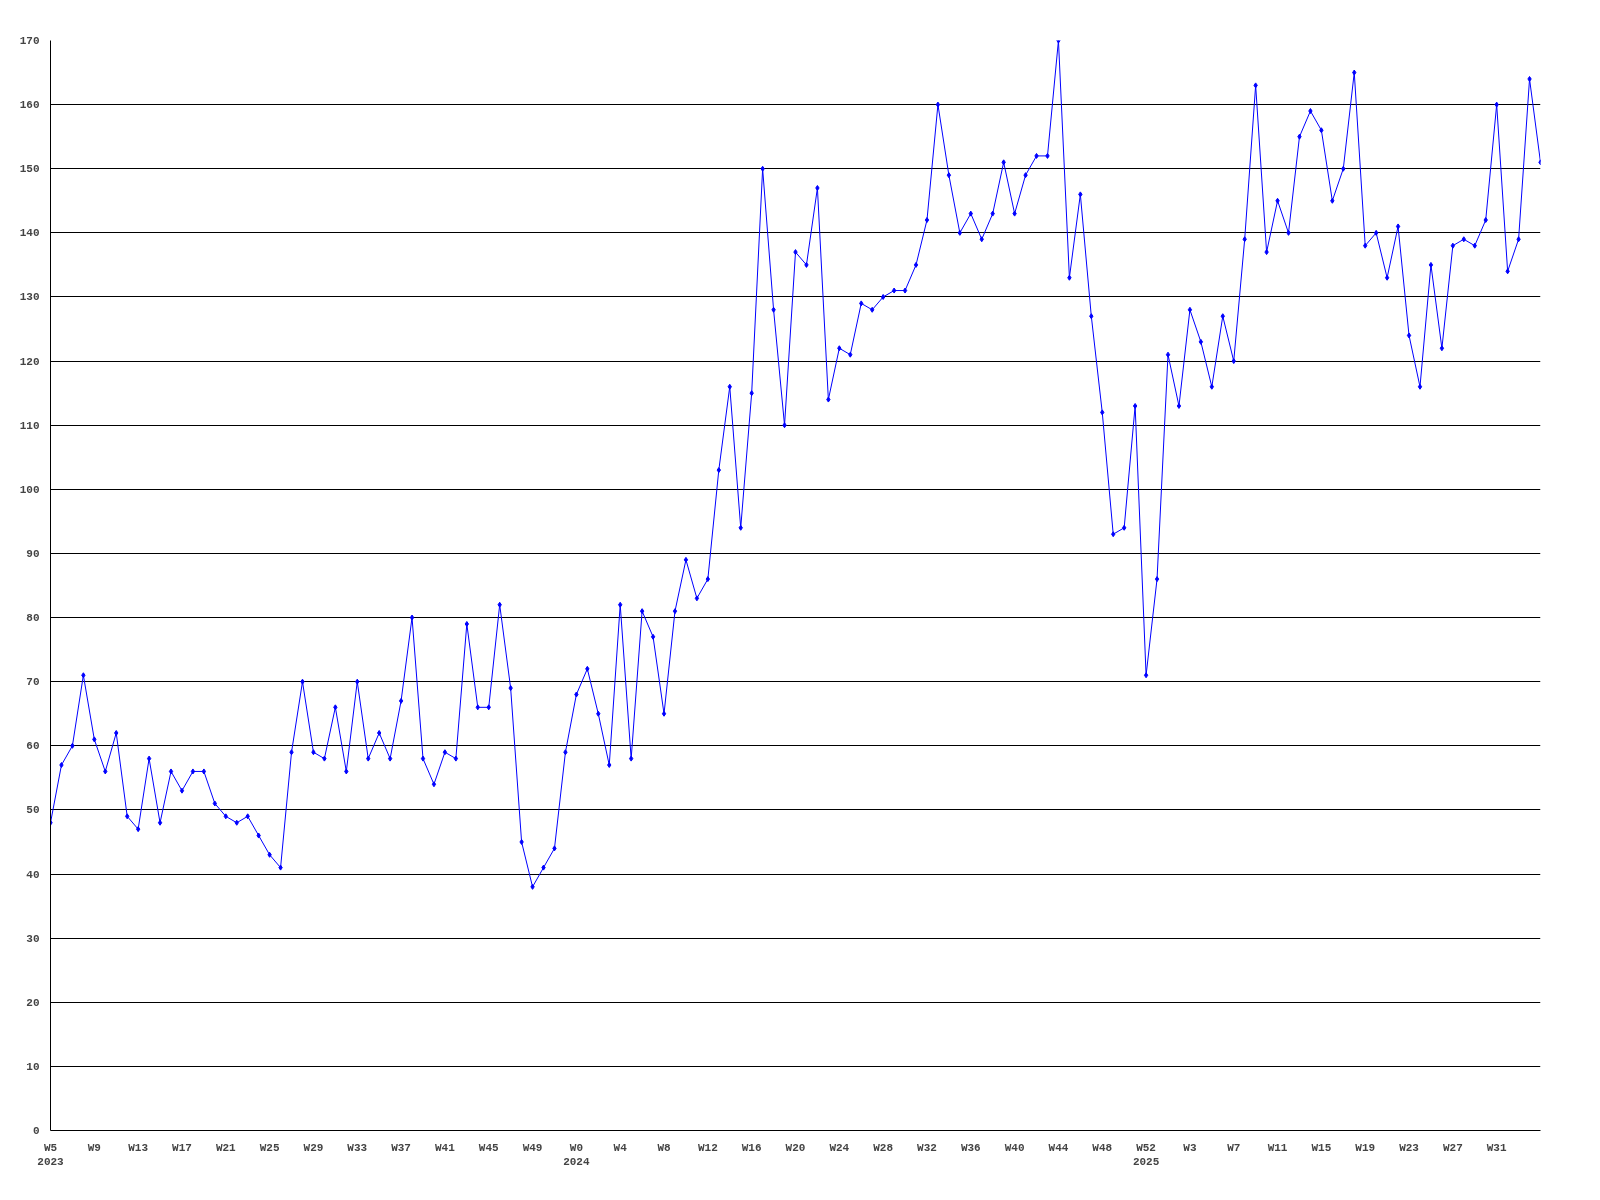  I want to click on x-tick-label: W21, so click(226, 1147).